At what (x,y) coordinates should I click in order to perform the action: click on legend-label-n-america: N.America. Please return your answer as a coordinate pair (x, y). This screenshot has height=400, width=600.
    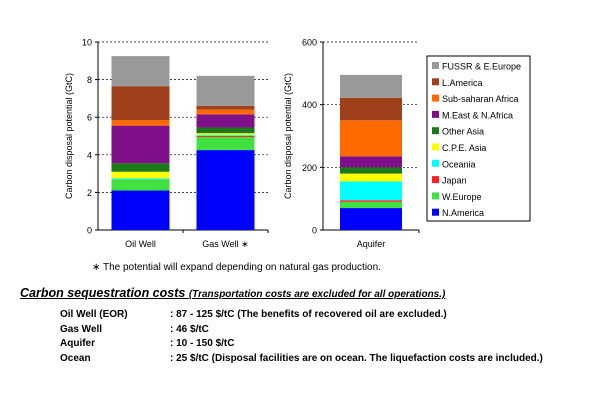
    Looking at the image, I should click on (463, 213).